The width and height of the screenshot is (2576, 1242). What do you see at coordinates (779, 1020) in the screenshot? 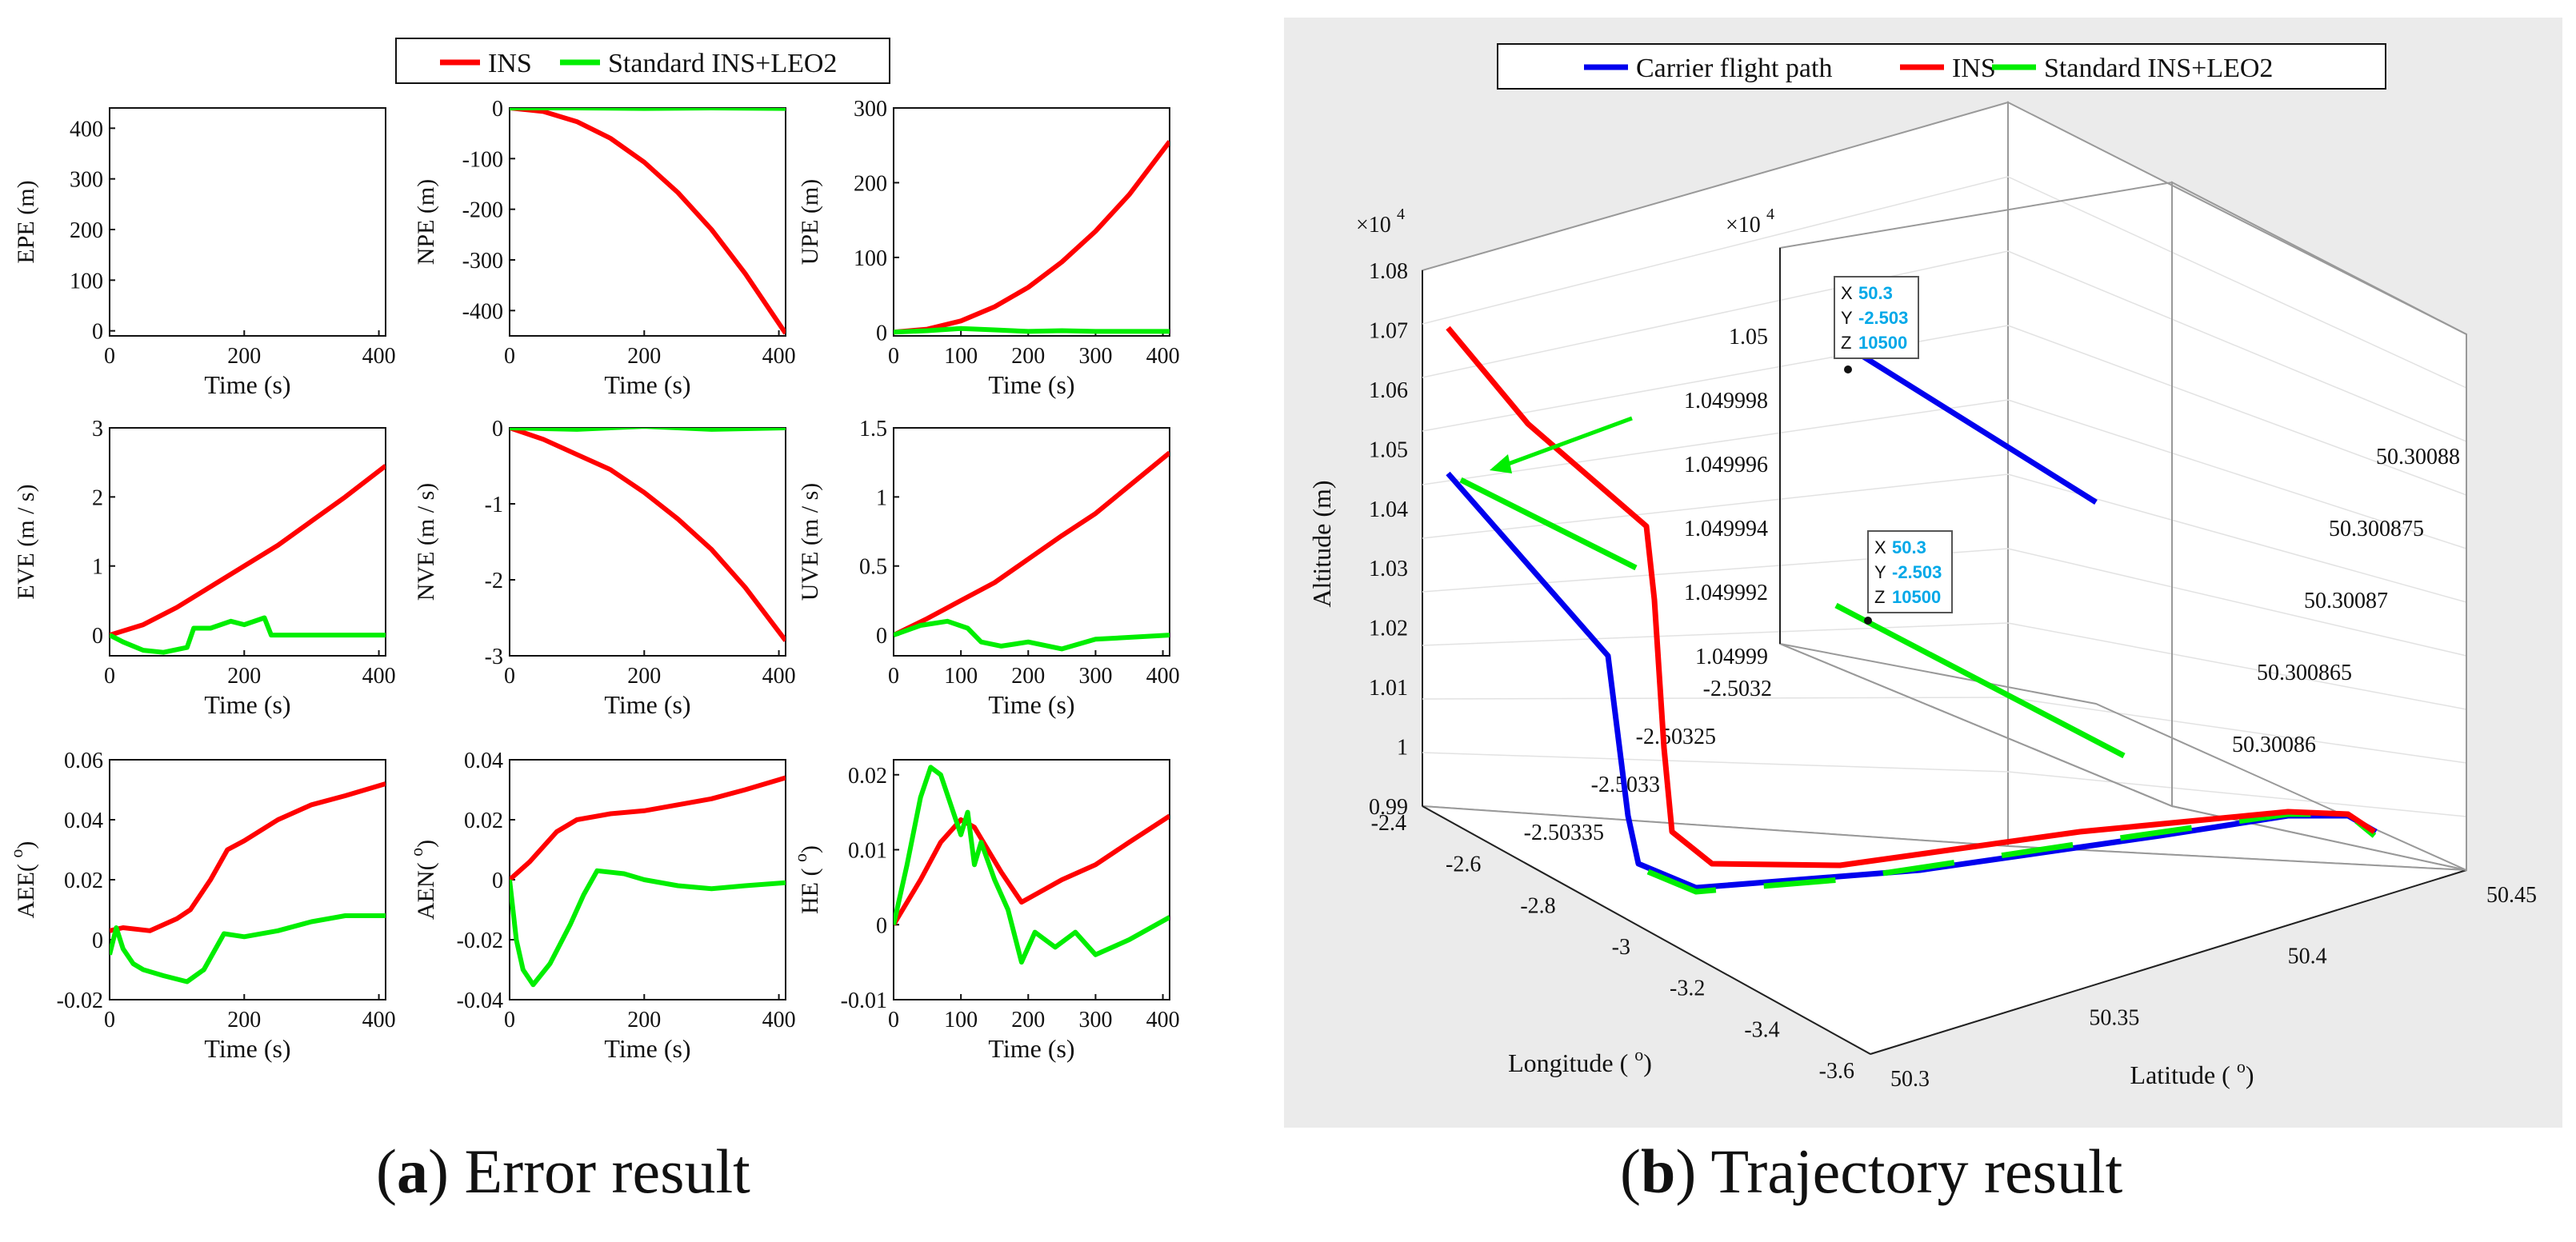
I see `aen-xtick-label: 400` at bounding box center [779, 1020].